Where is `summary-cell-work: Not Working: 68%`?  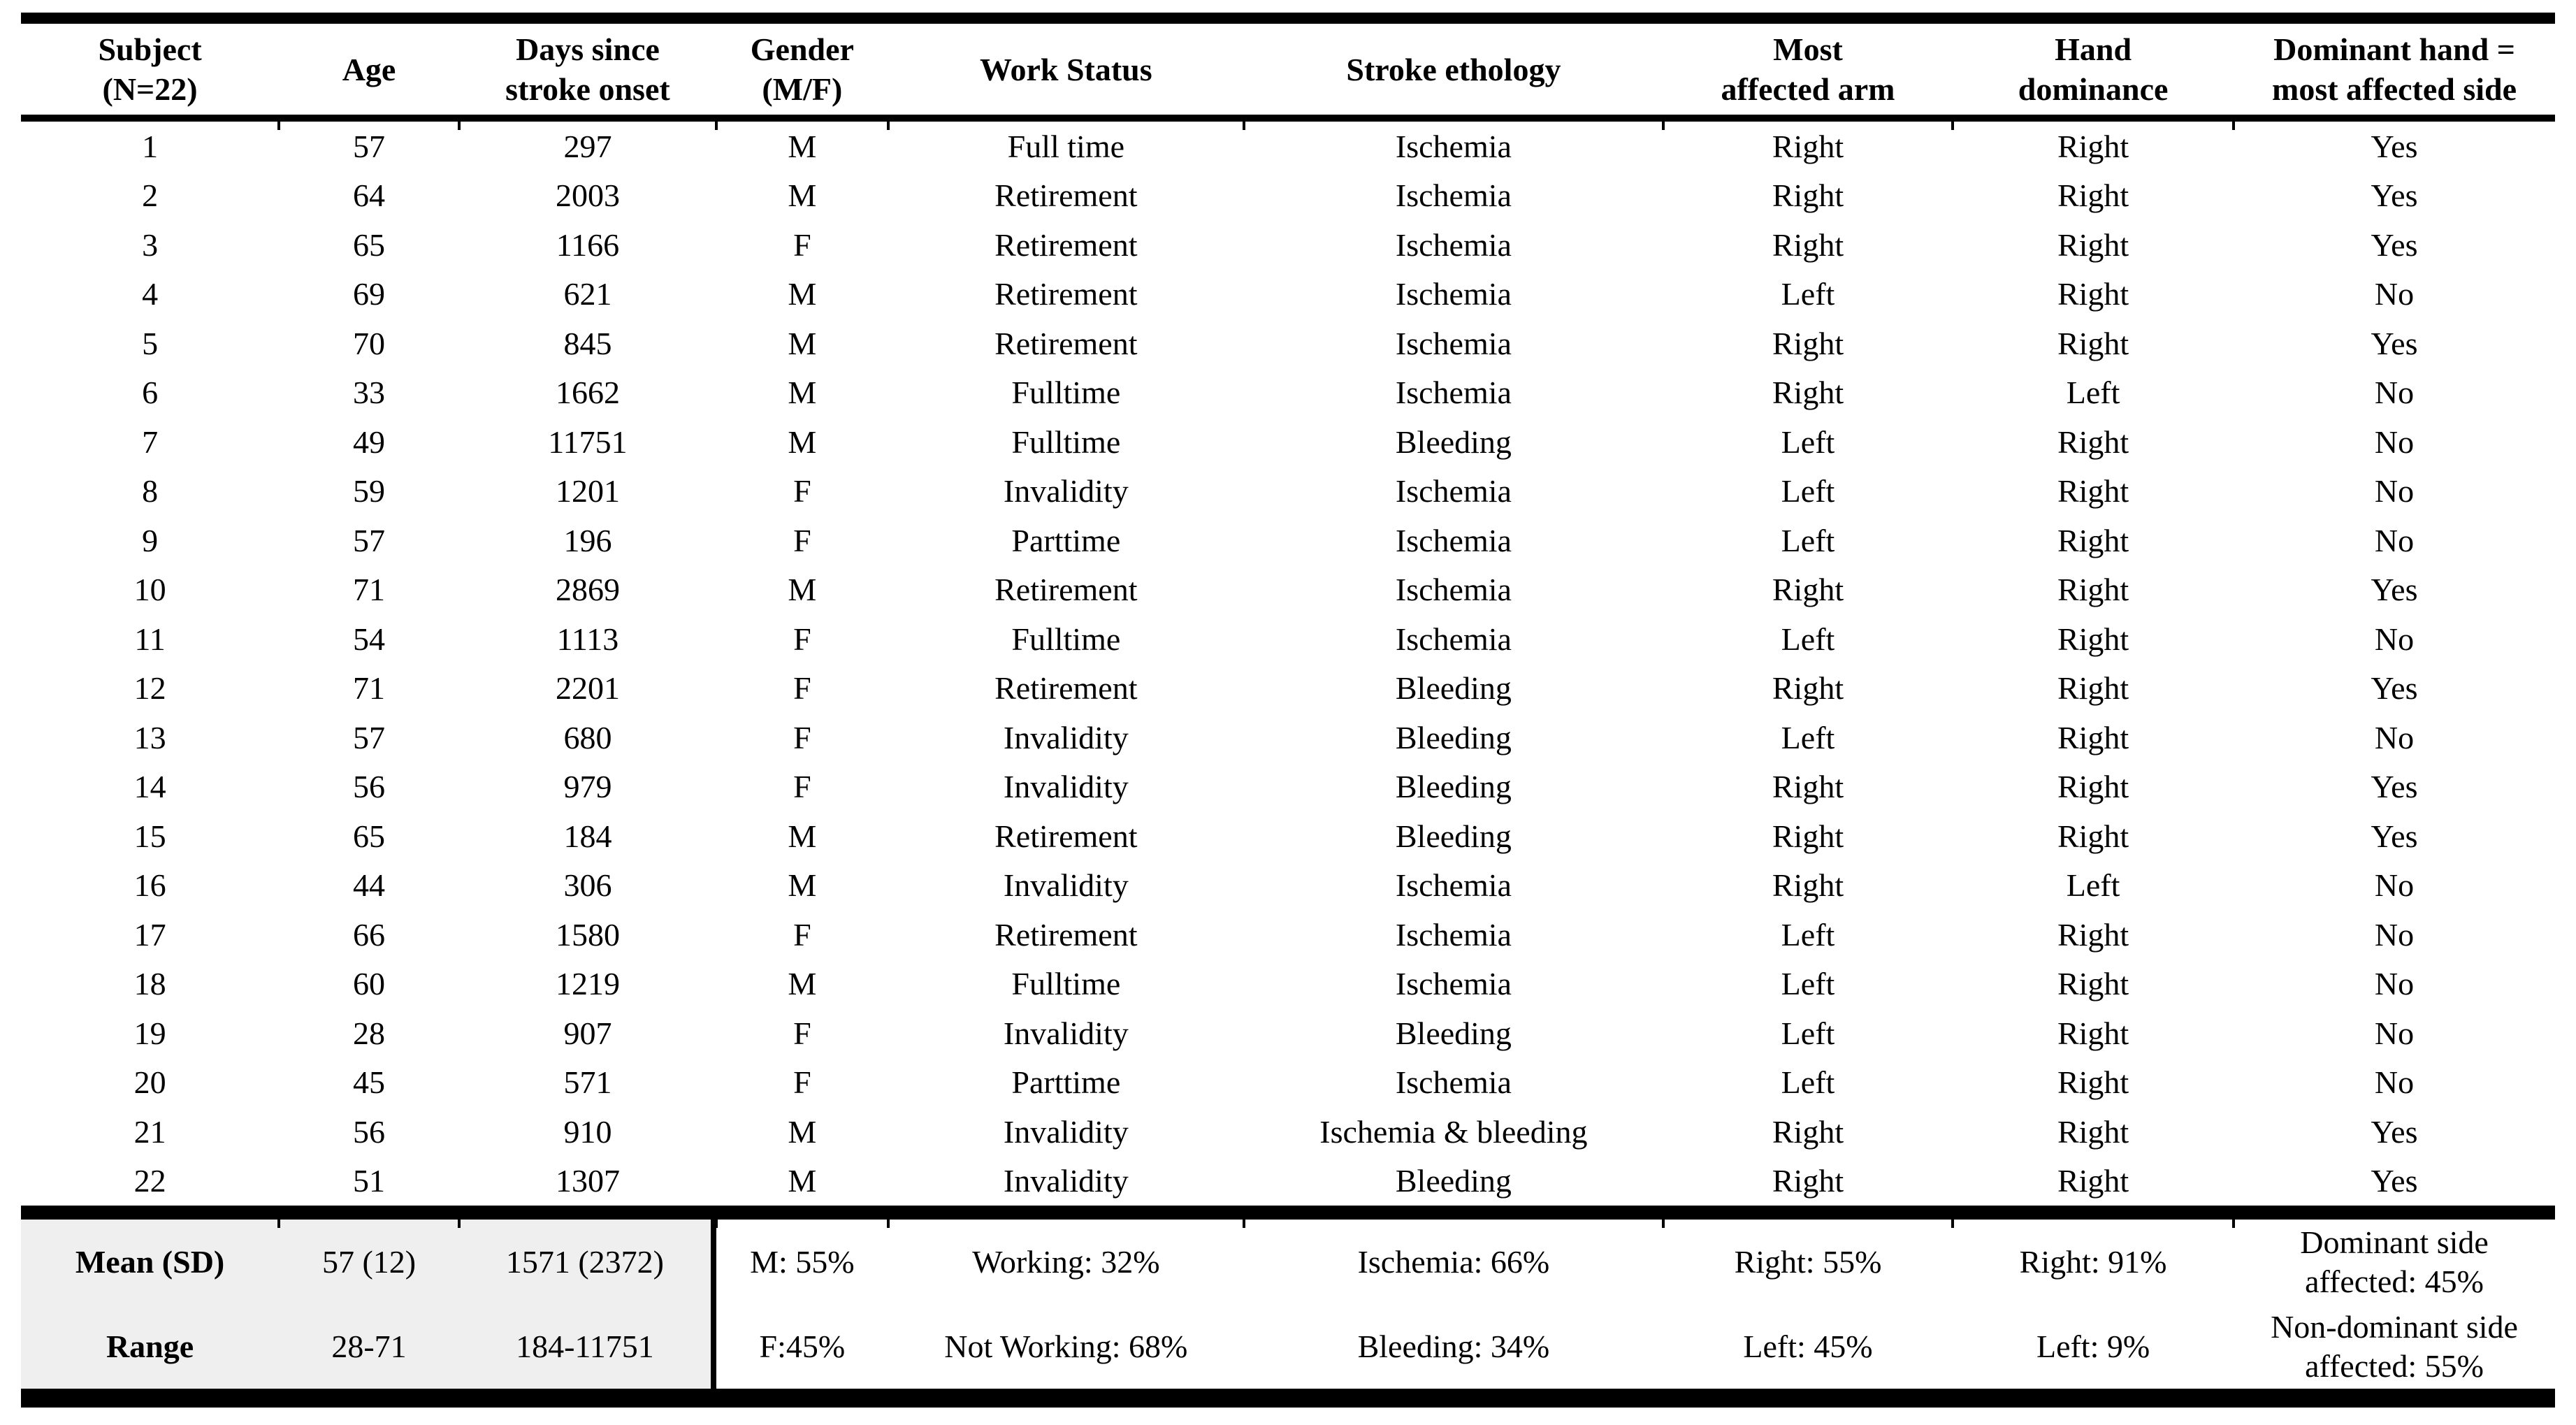 summary-cell-work: Not Working: 68% is located at coordinates (1066, 1346).